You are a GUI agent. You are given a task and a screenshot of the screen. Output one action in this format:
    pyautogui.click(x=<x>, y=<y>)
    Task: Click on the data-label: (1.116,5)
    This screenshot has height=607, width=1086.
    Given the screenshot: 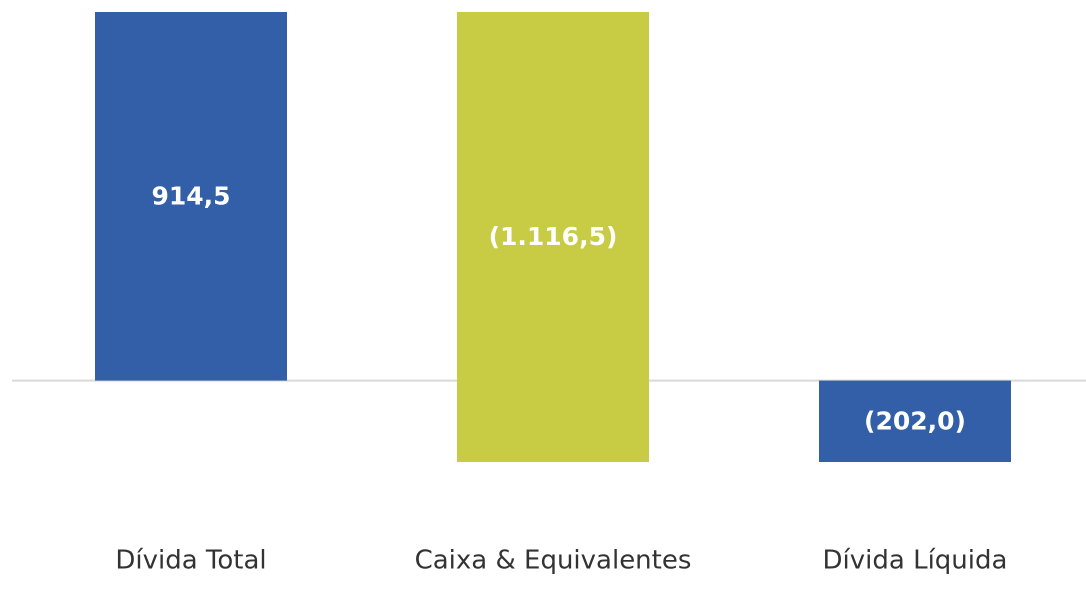 What is the action you would take?
    pyautogui.click(x=553, y=236)
    